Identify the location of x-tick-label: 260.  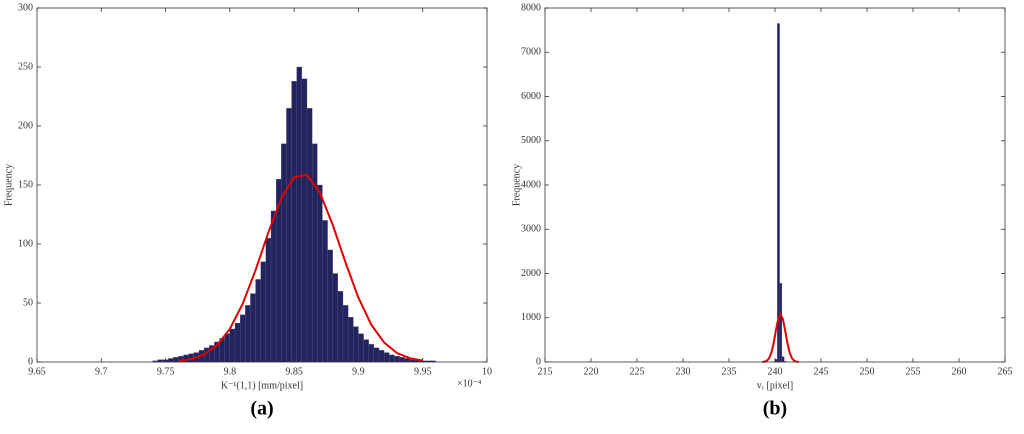
(959, 371).